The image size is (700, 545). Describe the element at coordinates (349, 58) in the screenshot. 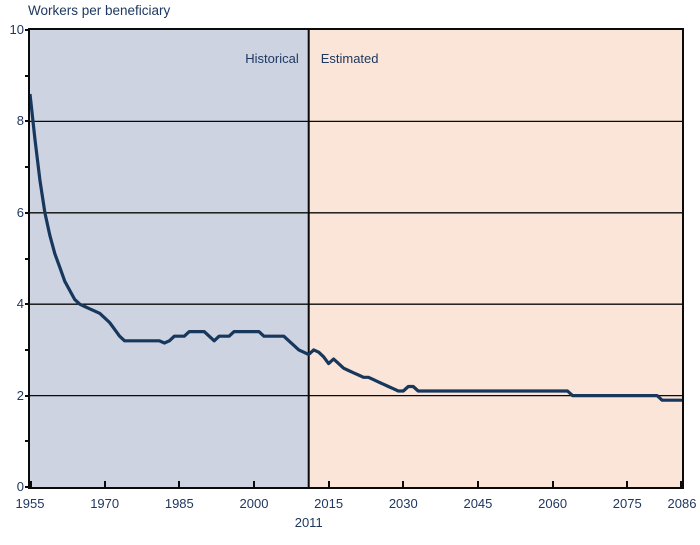

I see `estimated-label: Estimated` at that location.